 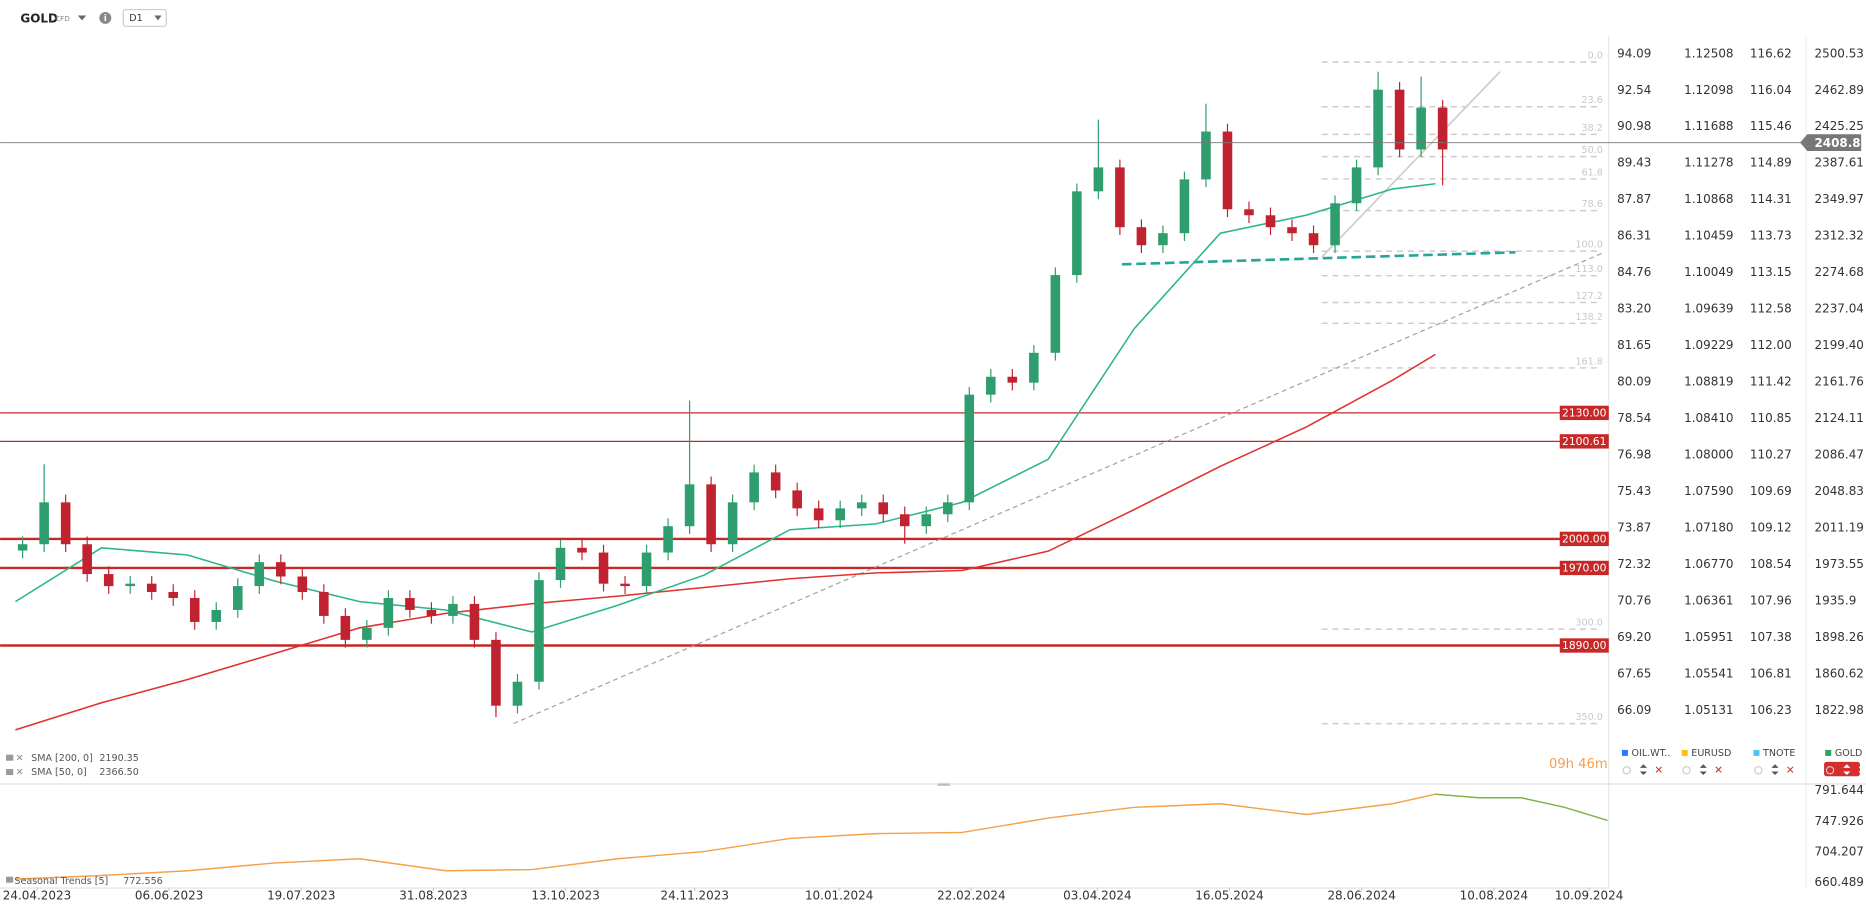 I want to click on price-level-label: 2100.61, so click(x=1584, y=441).